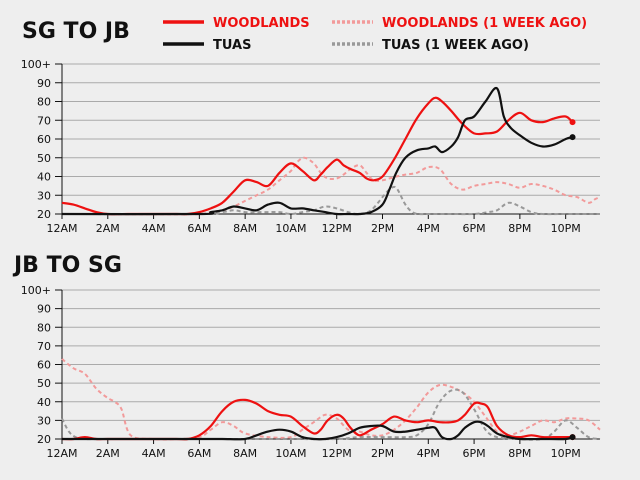  Describe the element at coordinates (317, 430) in the screenshot. I see `series-line-tuas` at that location.